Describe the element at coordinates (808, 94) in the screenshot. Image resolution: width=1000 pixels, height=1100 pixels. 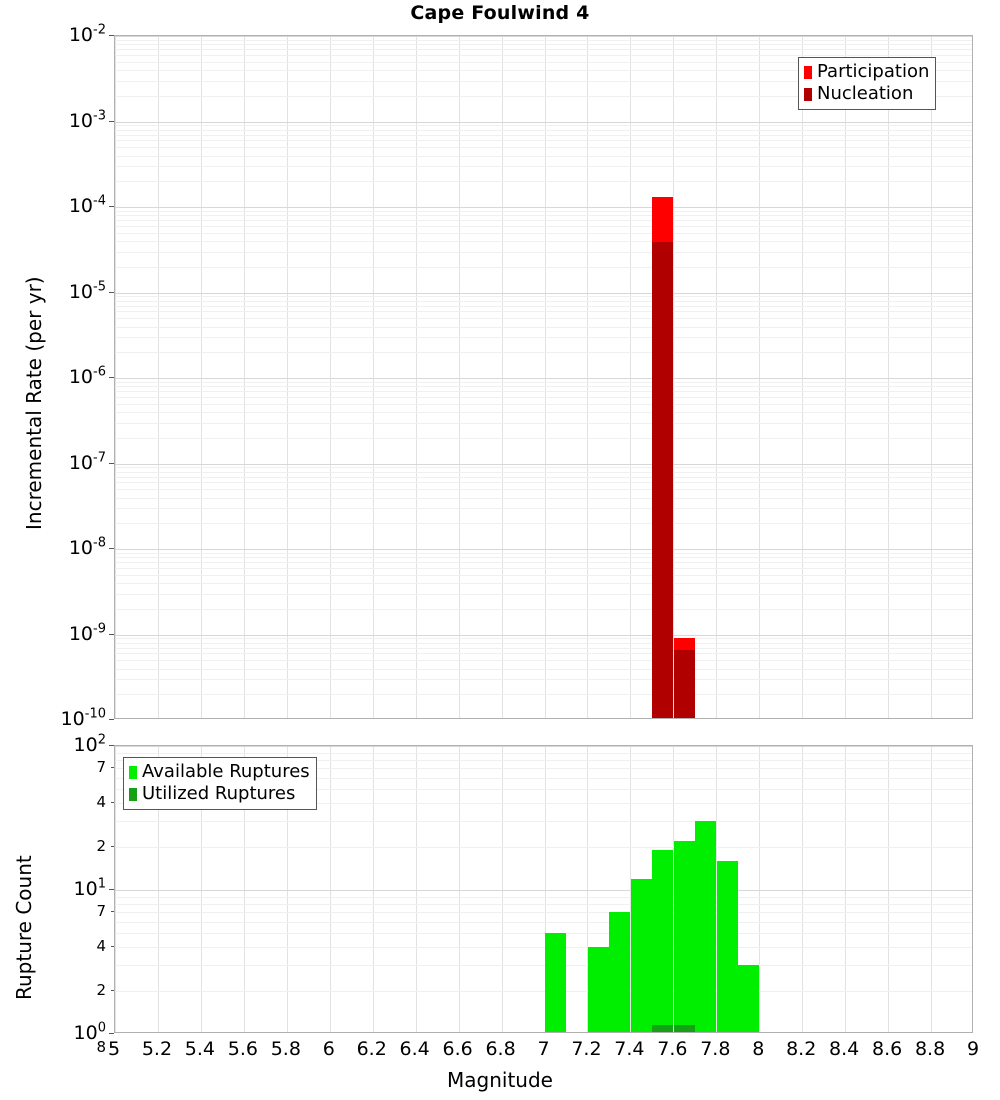
I see `legend-swatch-icon` at that location.